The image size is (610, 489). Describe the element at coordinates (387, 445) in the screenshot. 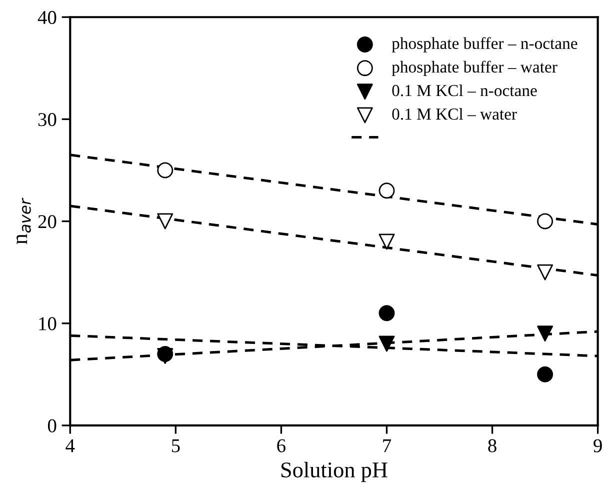

I see `x-tick-label: 7` at that location.